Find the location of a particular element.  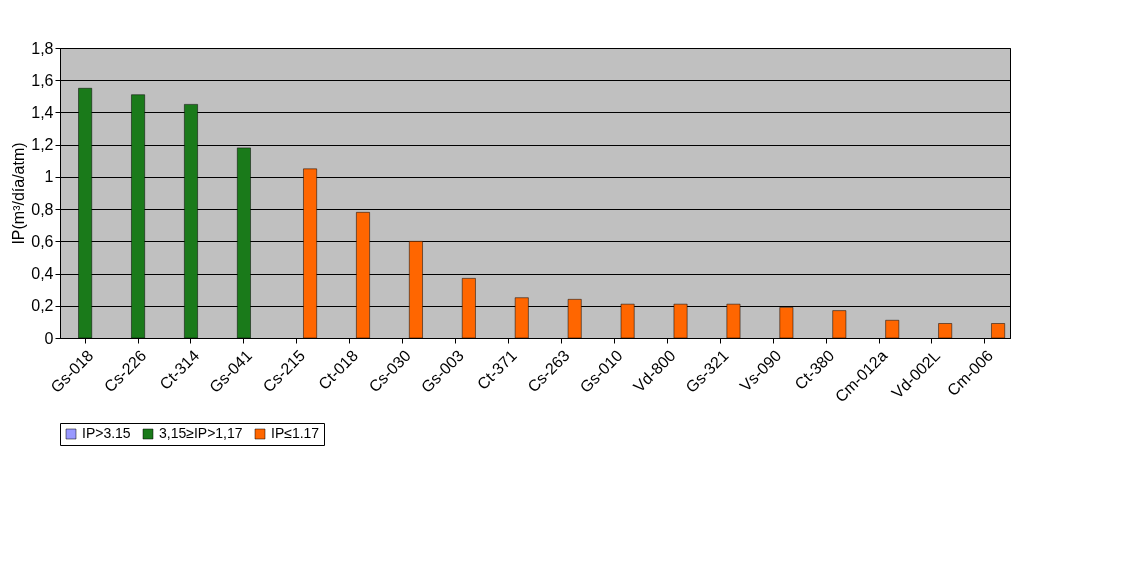

y-tick-label: 1 is located at coordinates (49, 177).